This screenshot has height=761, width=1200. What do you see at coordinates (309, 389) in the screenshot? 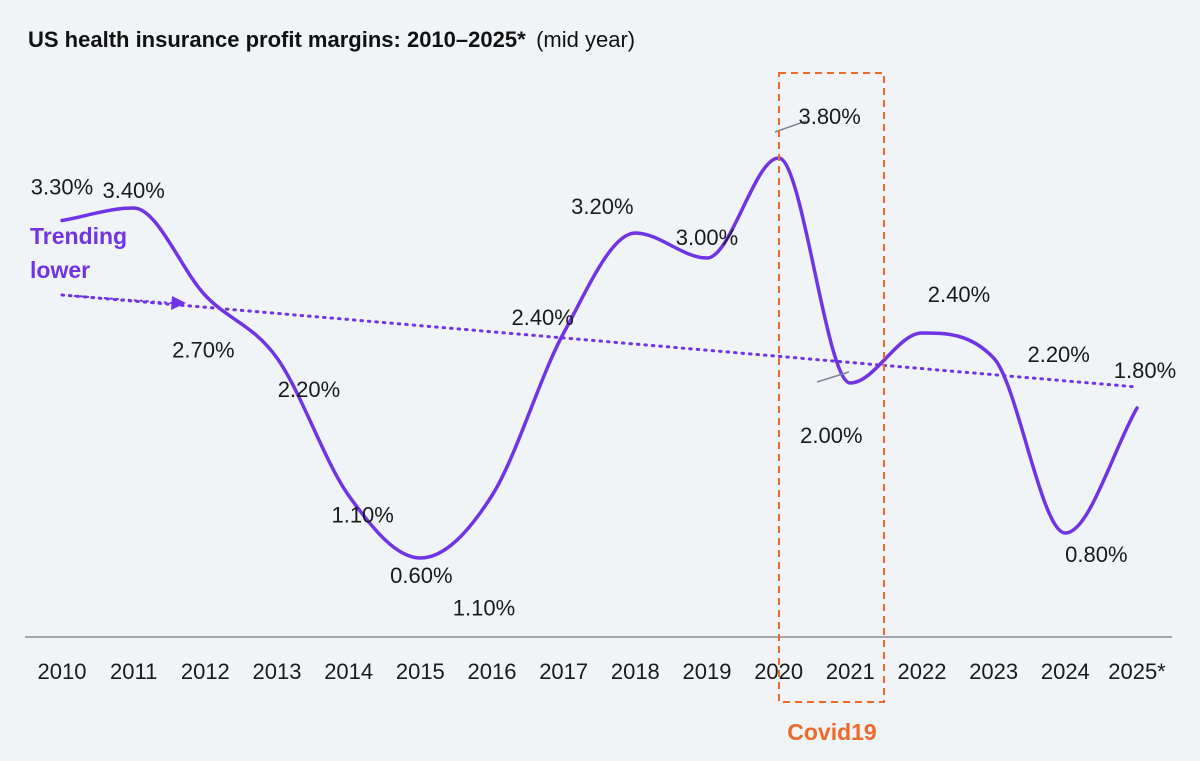
I see `data-label-2013: 2.20%` at bounding box center [309, 389].